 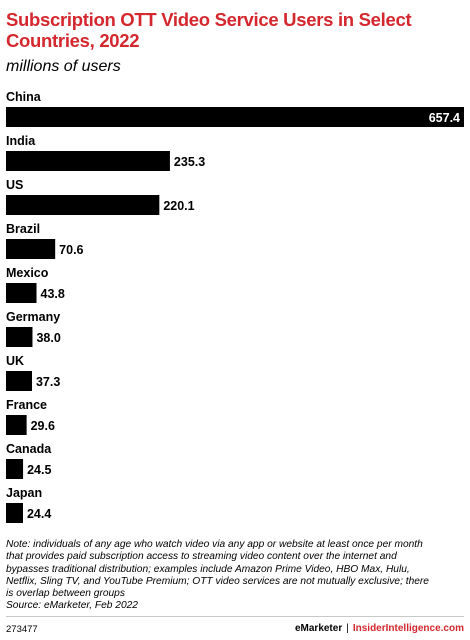 I want to click on value-label: 38.0, so click(x=48, y=338).